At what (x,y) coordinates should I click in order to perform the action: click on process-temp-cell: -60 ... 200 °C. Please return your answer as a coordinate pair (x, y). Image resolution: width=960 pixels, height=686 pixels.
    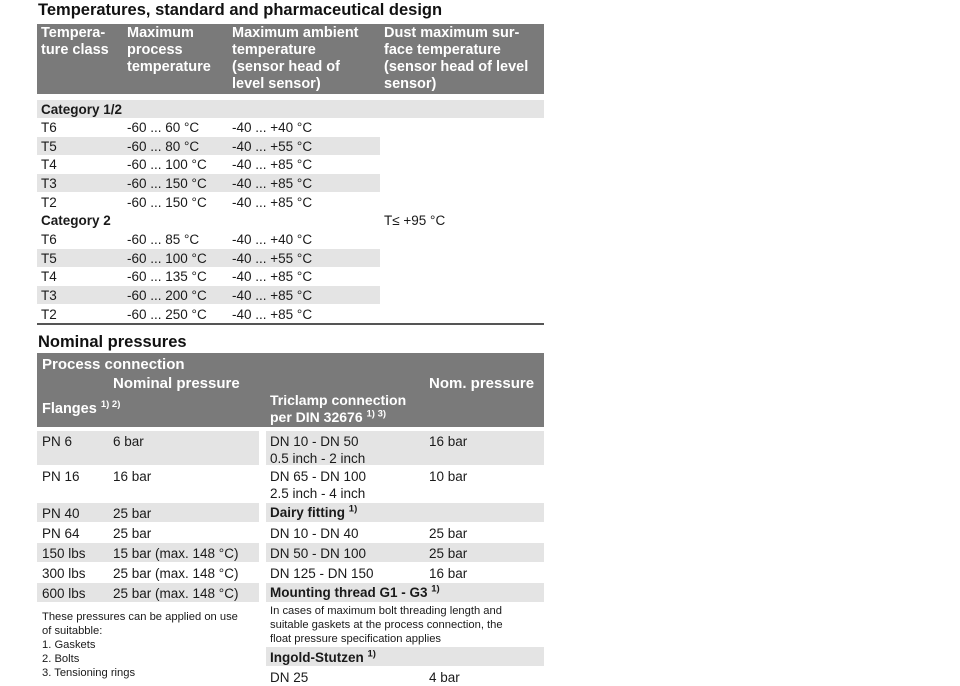
    Looking at the image, I should click on (167, 295).